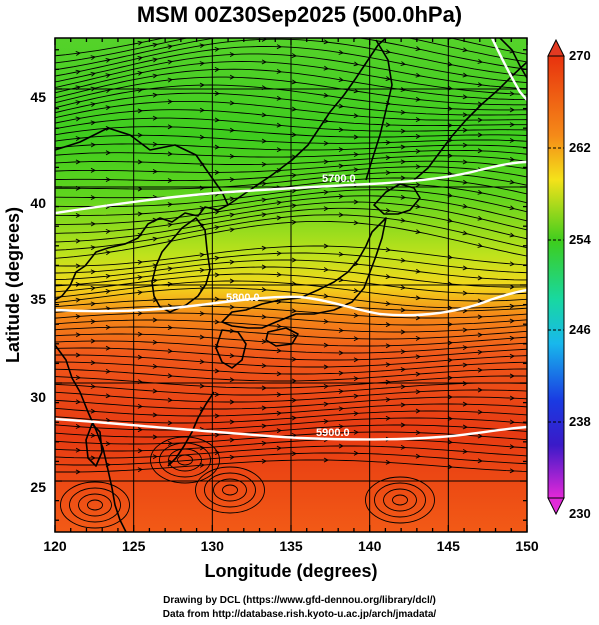 This screenshot has height=625, width=599. What do you see at coordinates (38, 487) in the screenshot?
I see `lat-tick-label-25: 25` at bounding box center [38, 487].